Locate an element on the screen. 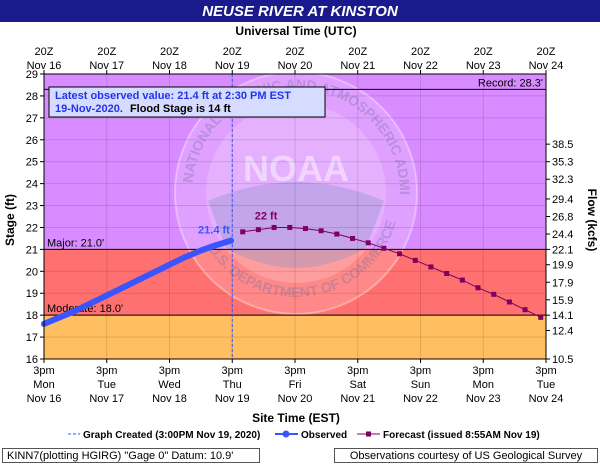  x-tick-date-0: Nov 16 is located at coordinates (44, 399).